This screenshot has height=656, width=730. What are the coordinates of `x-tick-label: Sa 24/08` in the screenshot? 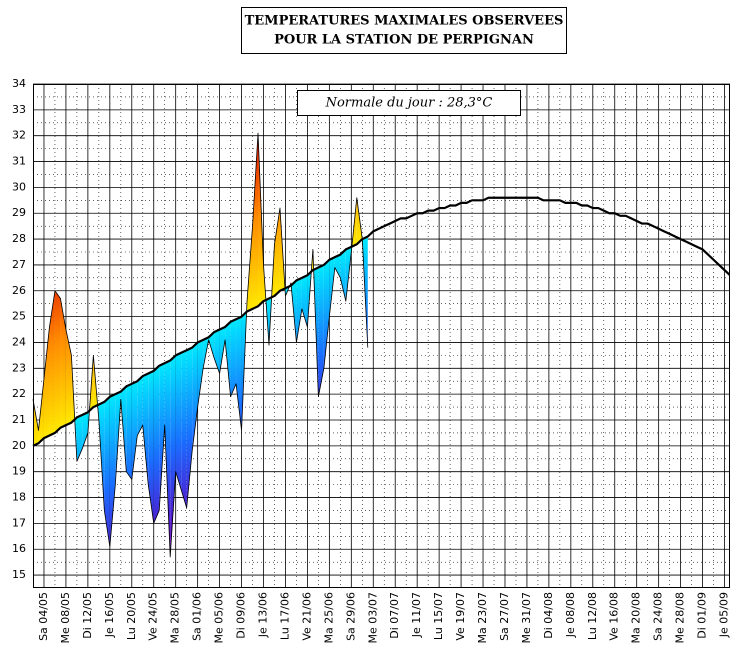 It's located at (658, 616).